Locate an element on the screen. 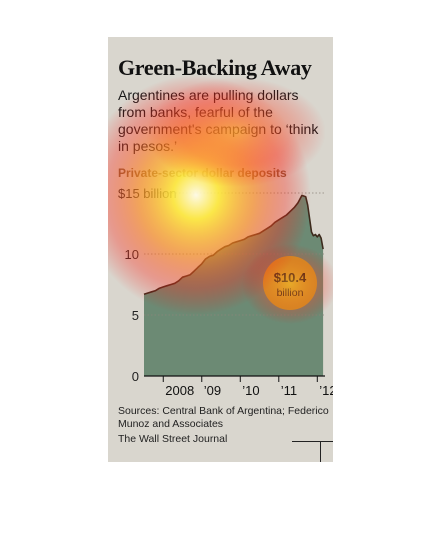 This screenshot has height=556, width=442. x-tick-label: ’11 is located at coordinates (289, 390).